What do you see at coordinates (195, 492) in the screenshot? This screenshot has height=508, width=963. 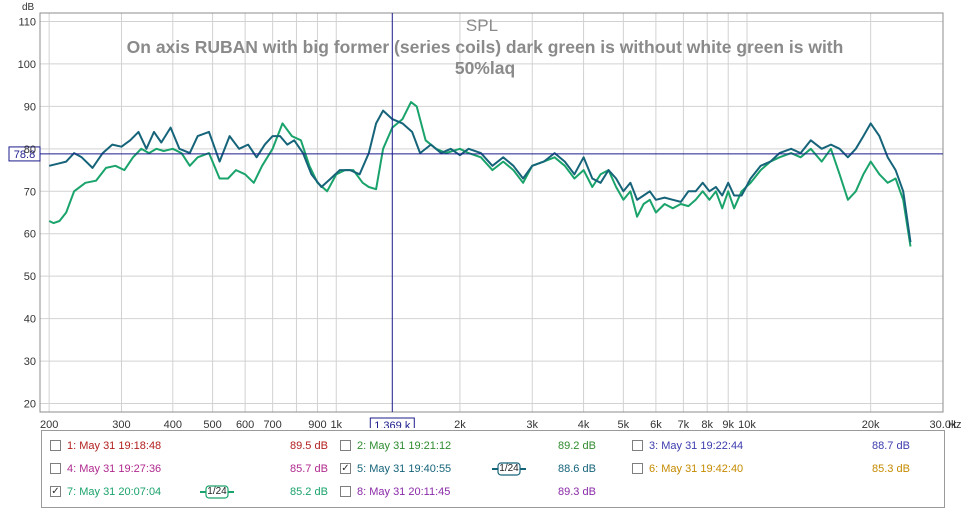 I see `legend-item: ✓ 7: May 31 20:07:04 1/24 85.2 dB` at bounding box center [195, 492].